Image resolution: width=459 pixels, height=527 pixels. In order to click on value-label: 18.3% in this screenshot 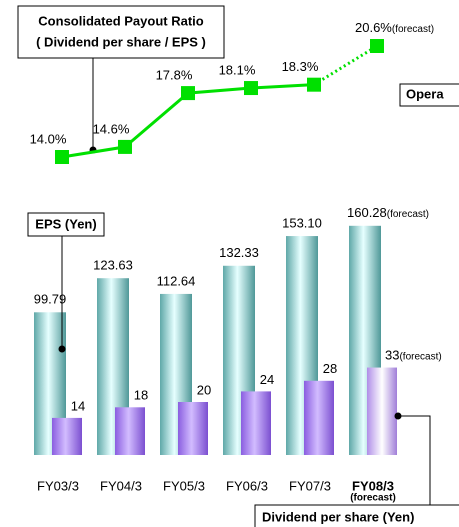, I will do `click(300, 66)`.